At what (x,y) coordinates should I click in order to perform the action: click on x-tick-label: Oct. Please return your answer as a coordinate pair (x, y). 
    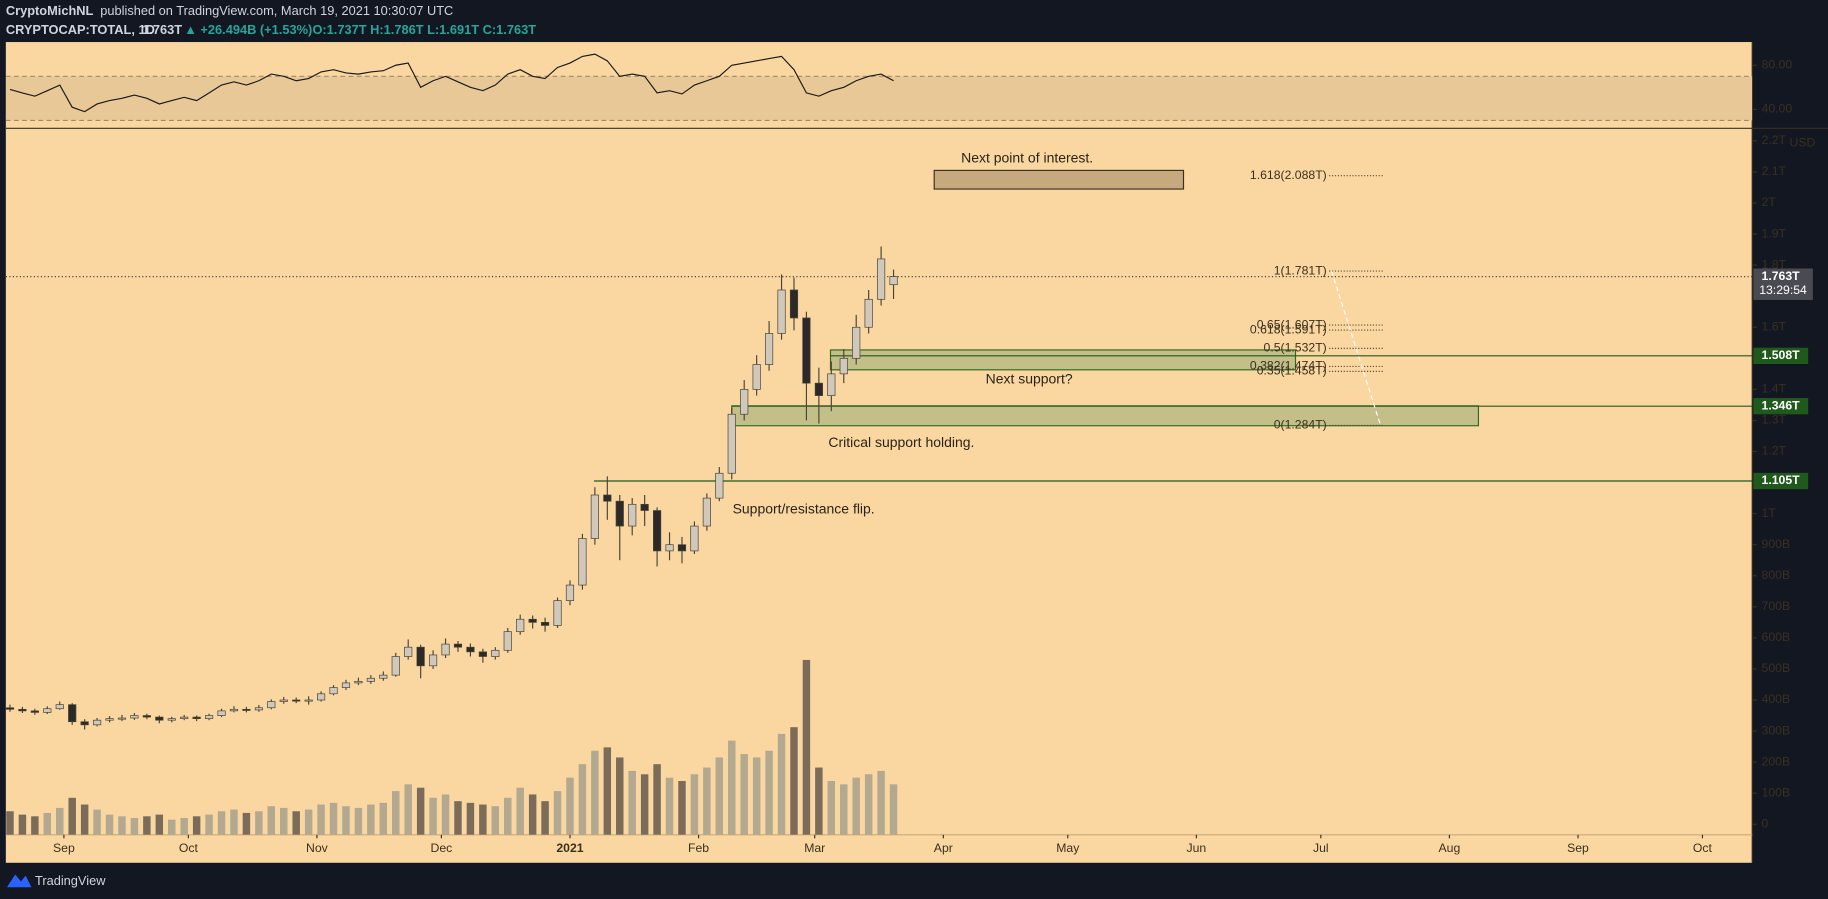
    Looking at the image, I should click on (189, 848).